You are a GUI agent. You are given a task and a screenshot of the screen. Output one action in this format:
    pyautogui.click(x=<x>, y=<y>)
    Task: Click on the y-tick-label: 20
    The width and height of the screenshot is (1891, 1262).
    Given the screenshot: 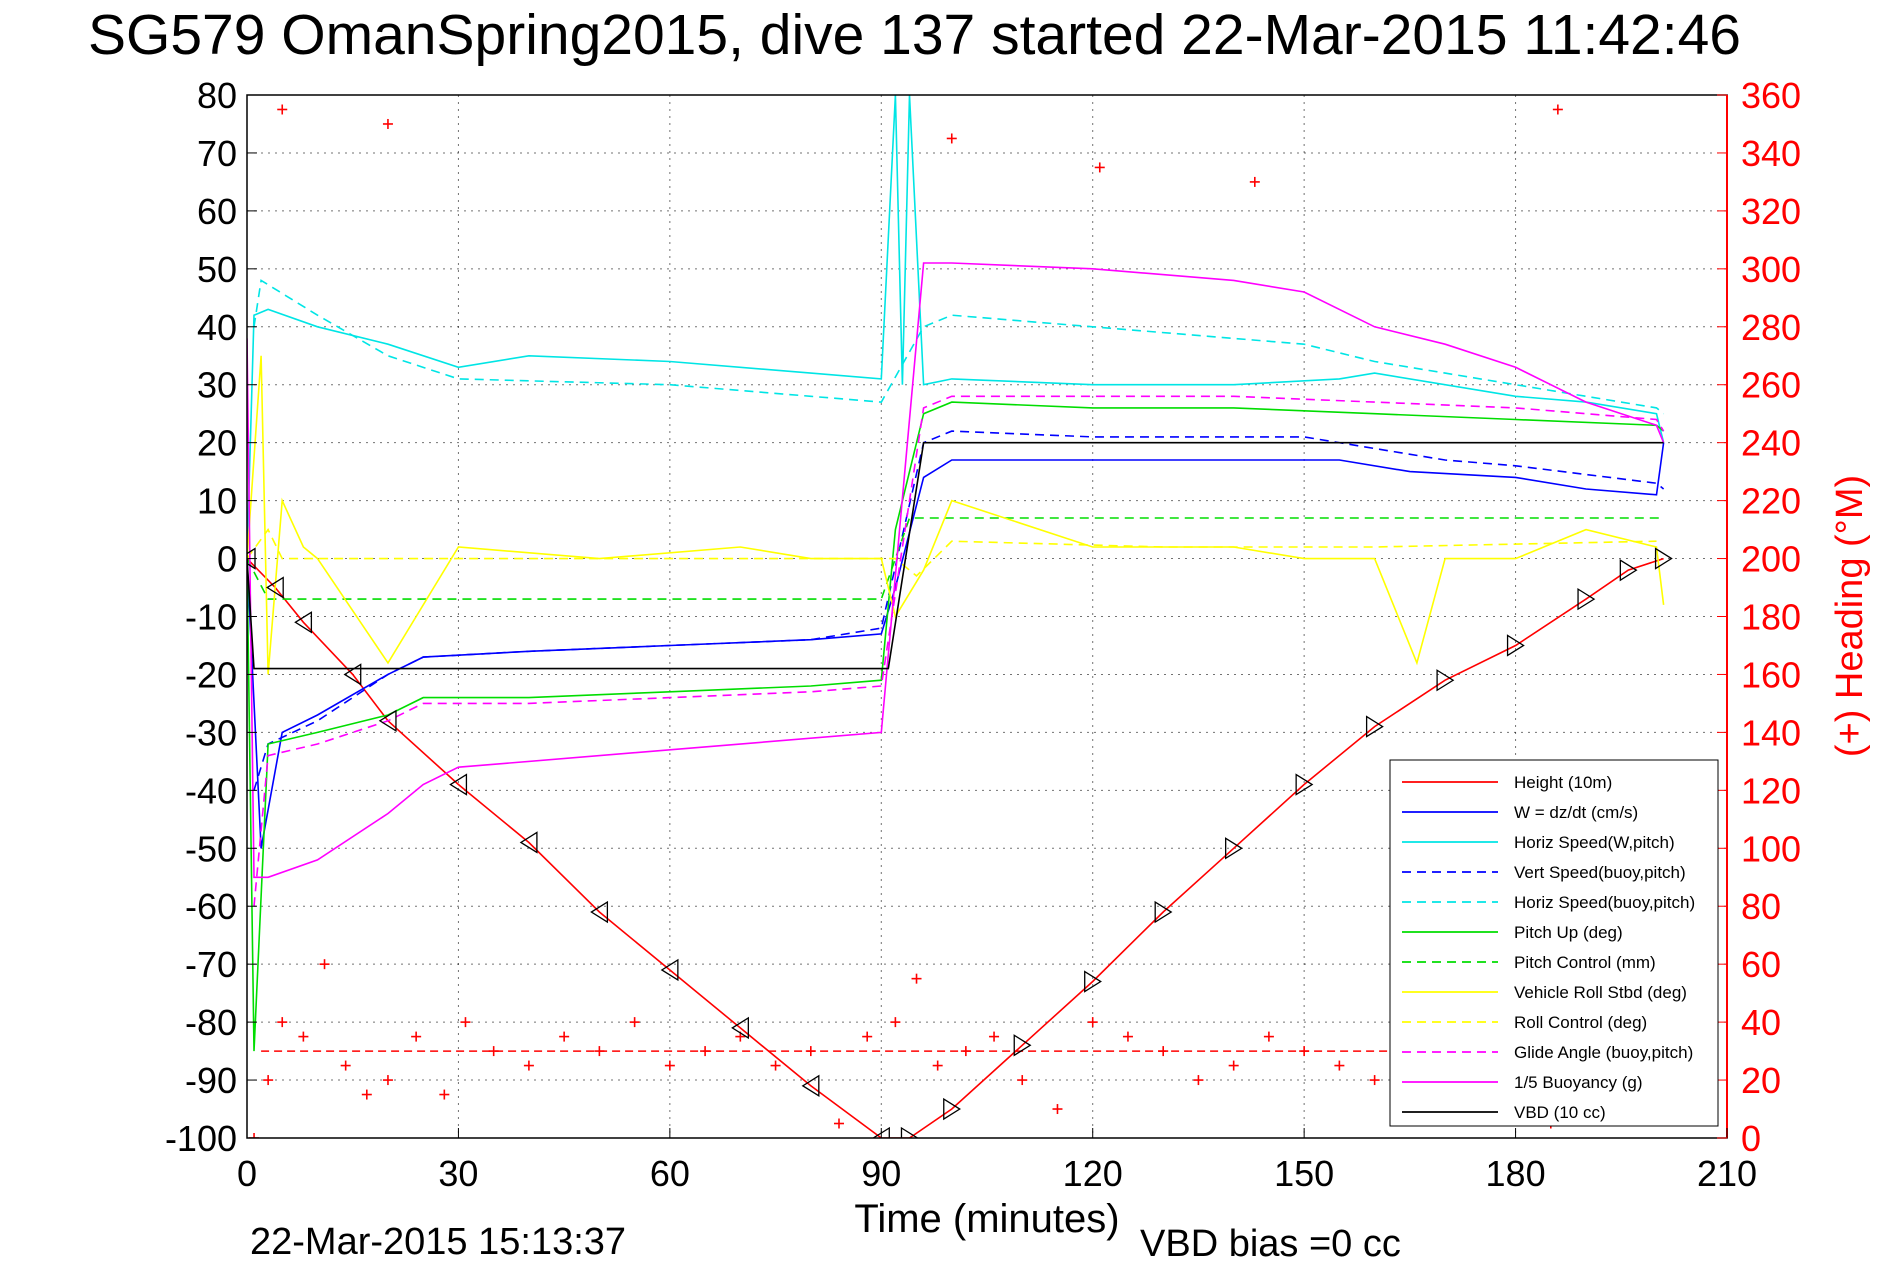 What is the action you would take?
    pyautogui.click(x=217, y=443)
    